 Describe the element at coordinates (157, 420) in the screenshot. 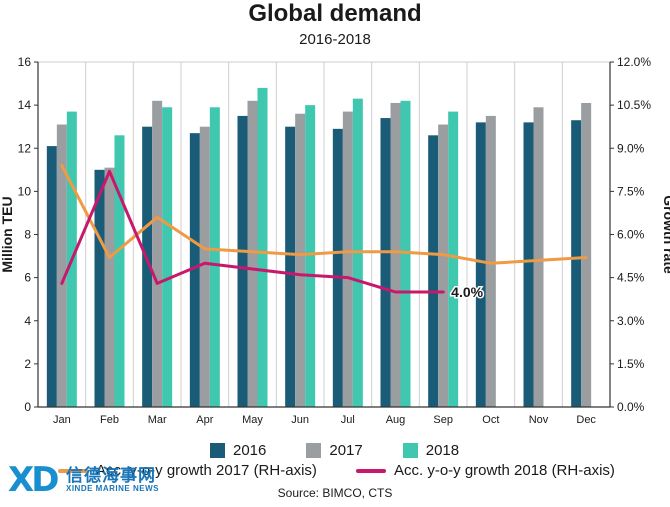

I see `x-tick-label: Mar` at that location.